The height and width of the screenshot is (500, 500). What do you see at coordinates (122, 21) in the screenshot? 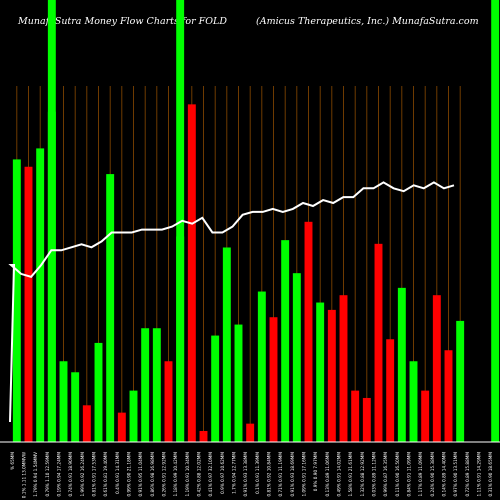
I see `chart-title-left: MunafaSutra Money Flow Charts for FOLD` at bounding box center [122, 21].